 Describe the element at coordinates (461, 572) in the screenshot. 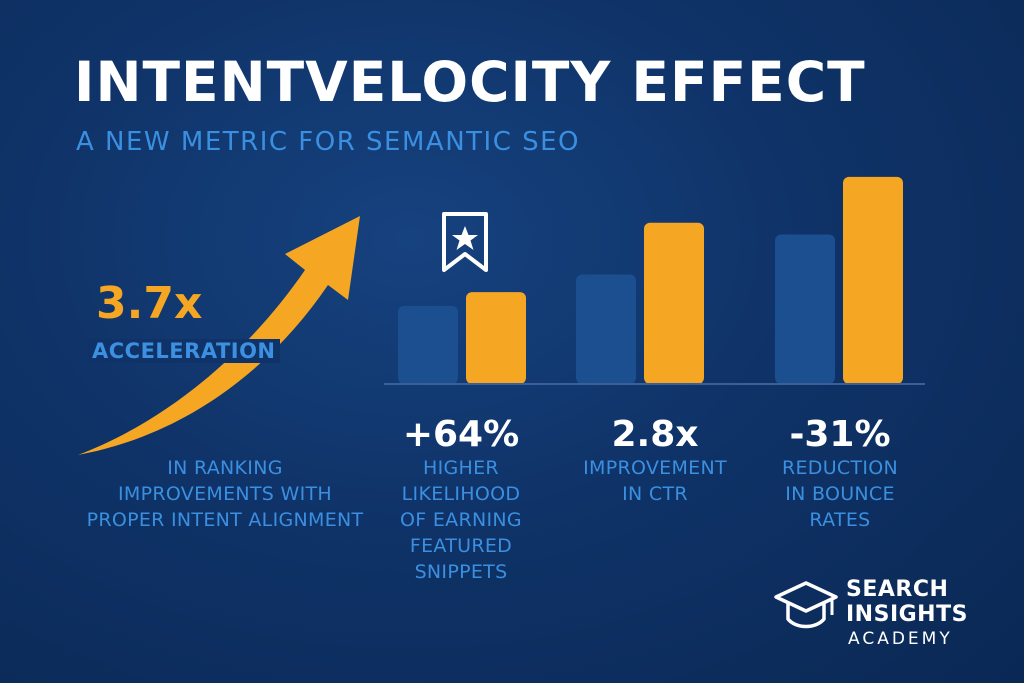

I see `description-line: SNIPPETS` at that location.